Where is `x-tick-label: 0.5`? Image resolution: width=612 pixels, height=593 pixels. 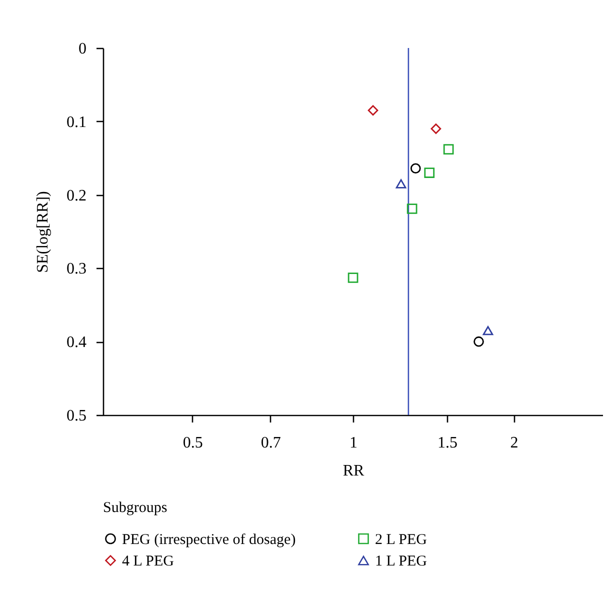 x-tick-label: 0.5 is located at coordinates (192, 443).